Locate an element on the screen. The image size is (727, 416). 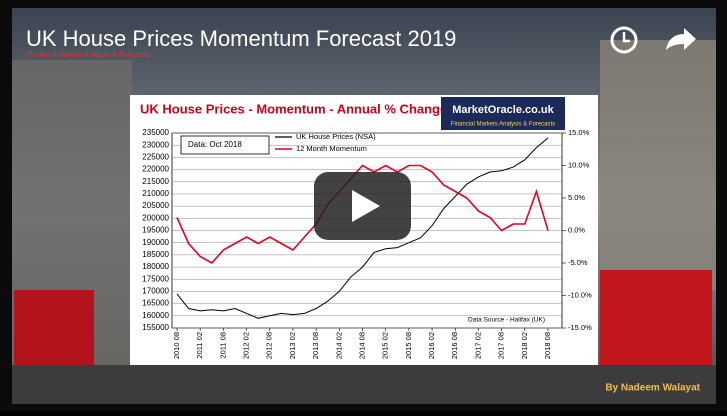
x-tick-label: 2017 02 is located at coordinates (477, 345).